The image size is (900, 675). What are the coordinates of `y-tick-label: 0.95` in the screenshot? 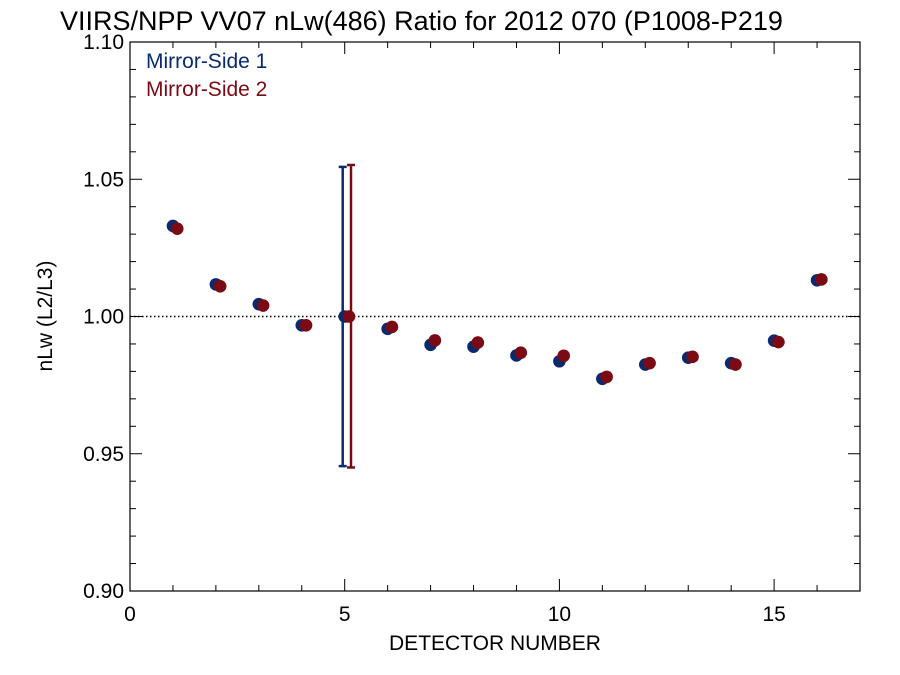 It's located at (103, 454).